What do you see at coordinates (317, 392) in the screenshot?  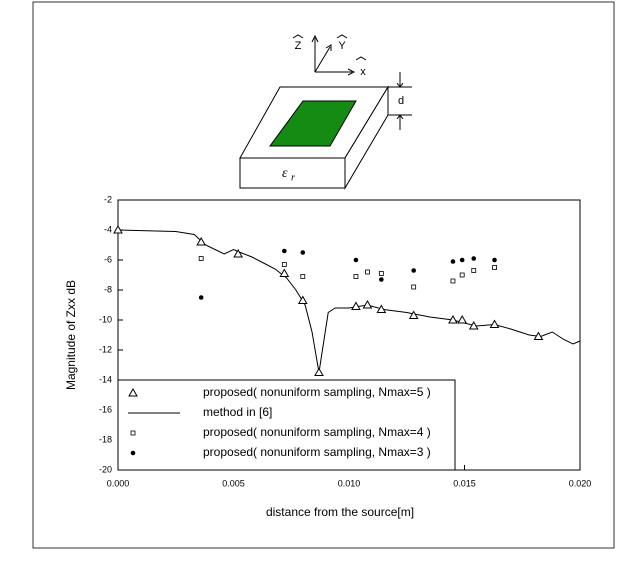 I see `legend-label: proposed( nonuniform sampling, Nmax=5 )` at bounding box center [317, 392].